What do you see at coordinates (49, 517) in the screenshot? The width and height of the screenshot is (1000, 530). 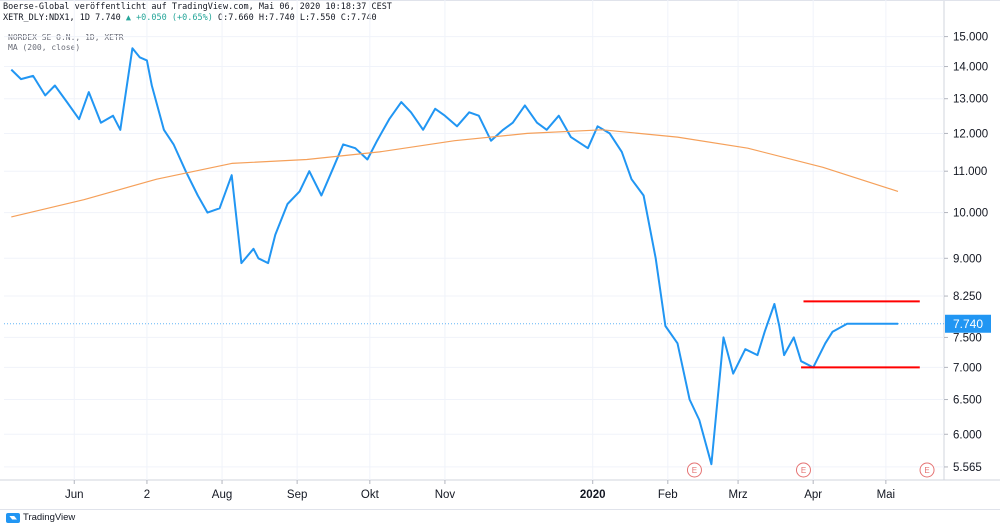 I see `footer-brand: TradingView` at bounding box center [49, 517].